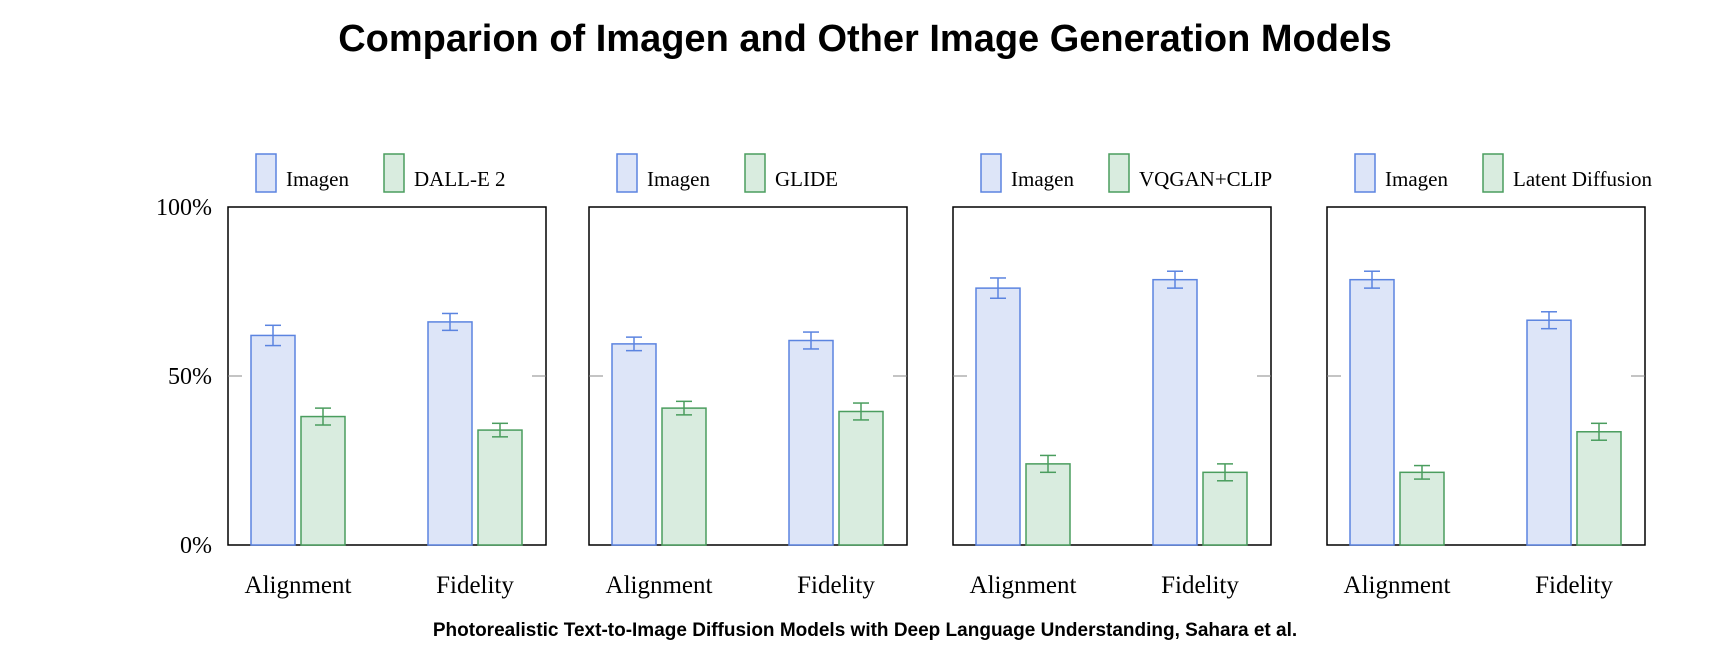  I want to click on bar-latent-diffusion-fidelity, so click(1599, 488).